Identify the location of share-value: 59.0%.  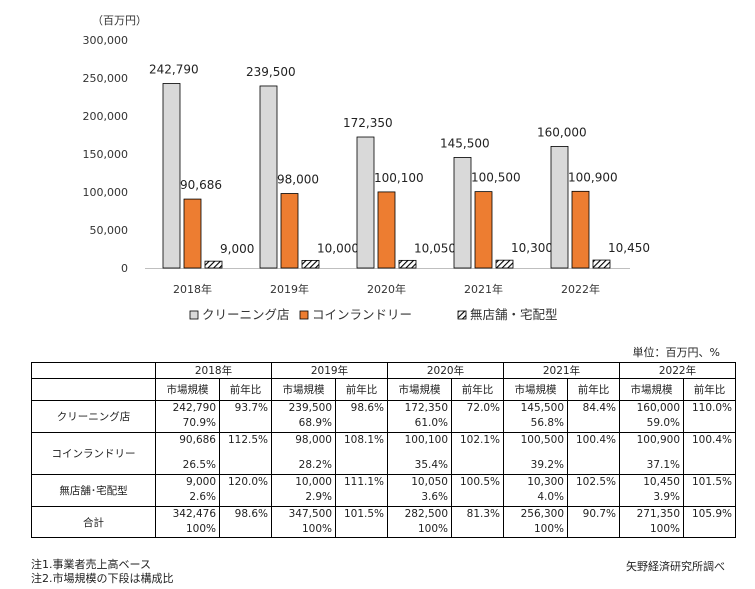
(663, 423).